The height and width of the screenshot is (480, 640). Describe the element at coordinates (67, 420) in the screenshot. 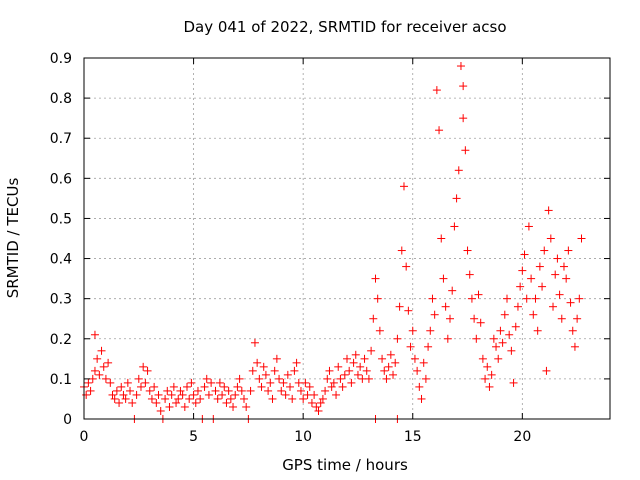

I see `y-tick-label: 0` at that location.